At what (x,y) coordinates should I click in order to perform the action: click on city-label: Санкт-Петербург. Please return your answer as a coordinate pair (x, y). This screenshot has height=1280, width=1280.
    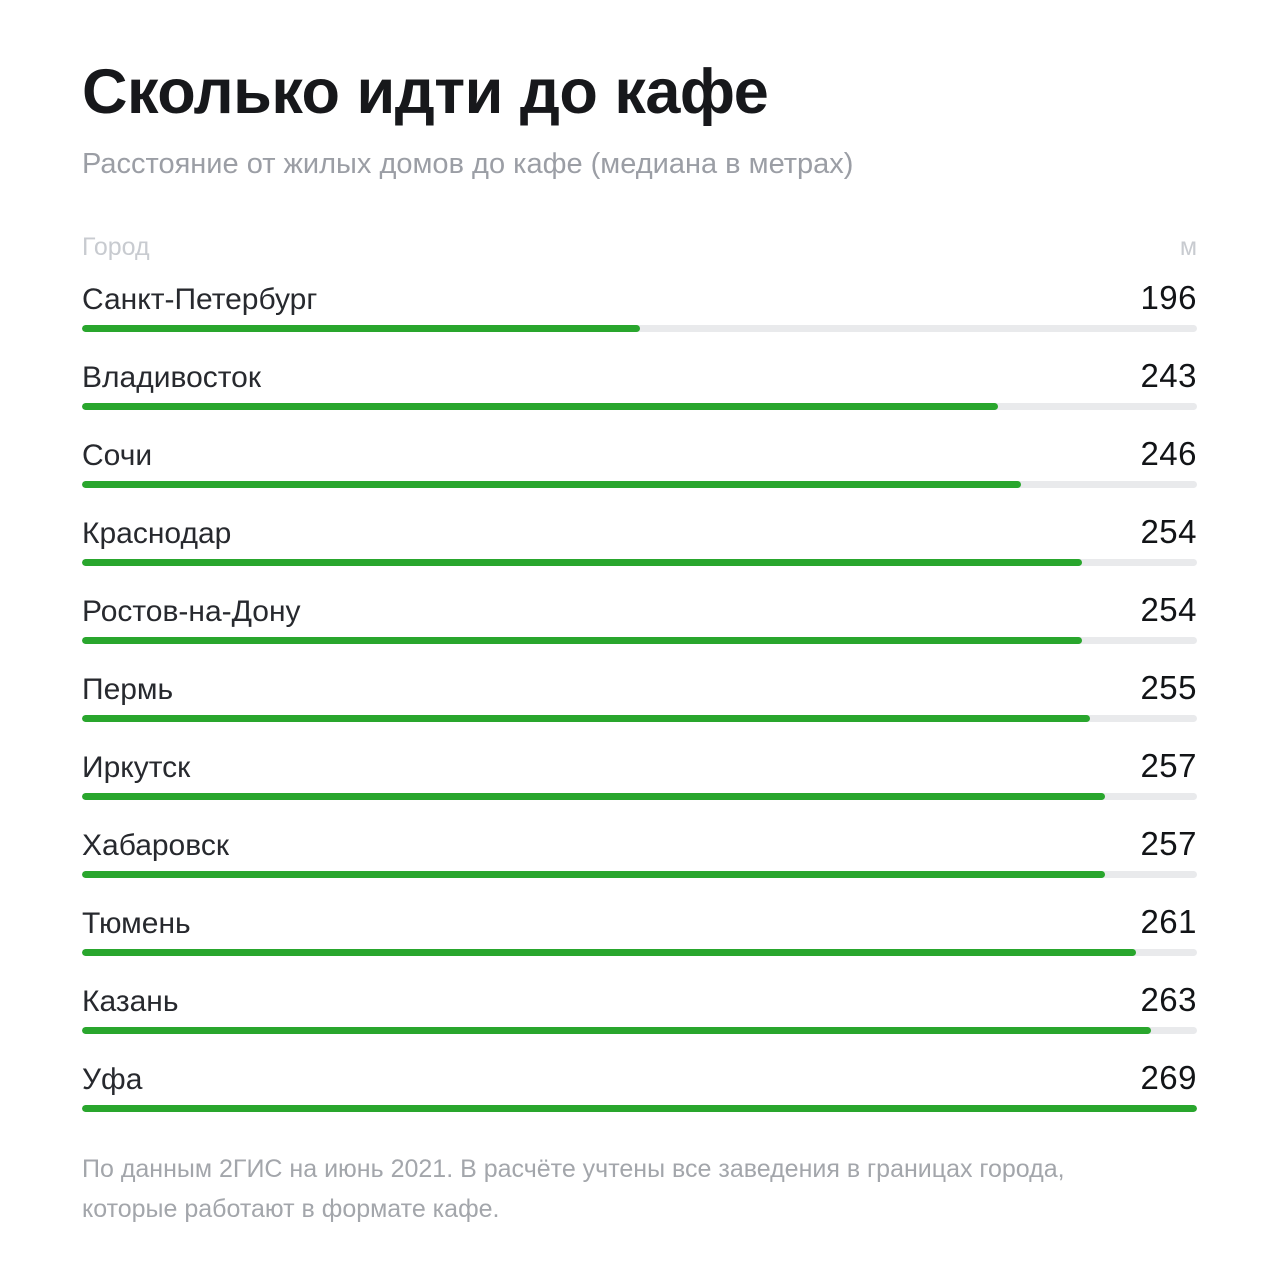
    Looking at the image, I should click on (200, 299).